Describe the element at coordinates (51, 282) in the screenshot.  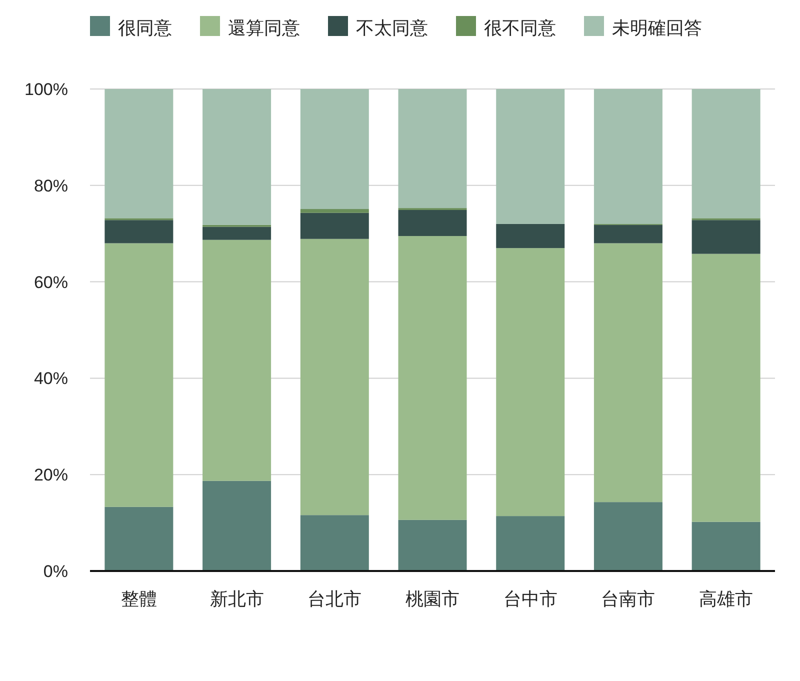
I see `y-tick-label: 60%` at that location.